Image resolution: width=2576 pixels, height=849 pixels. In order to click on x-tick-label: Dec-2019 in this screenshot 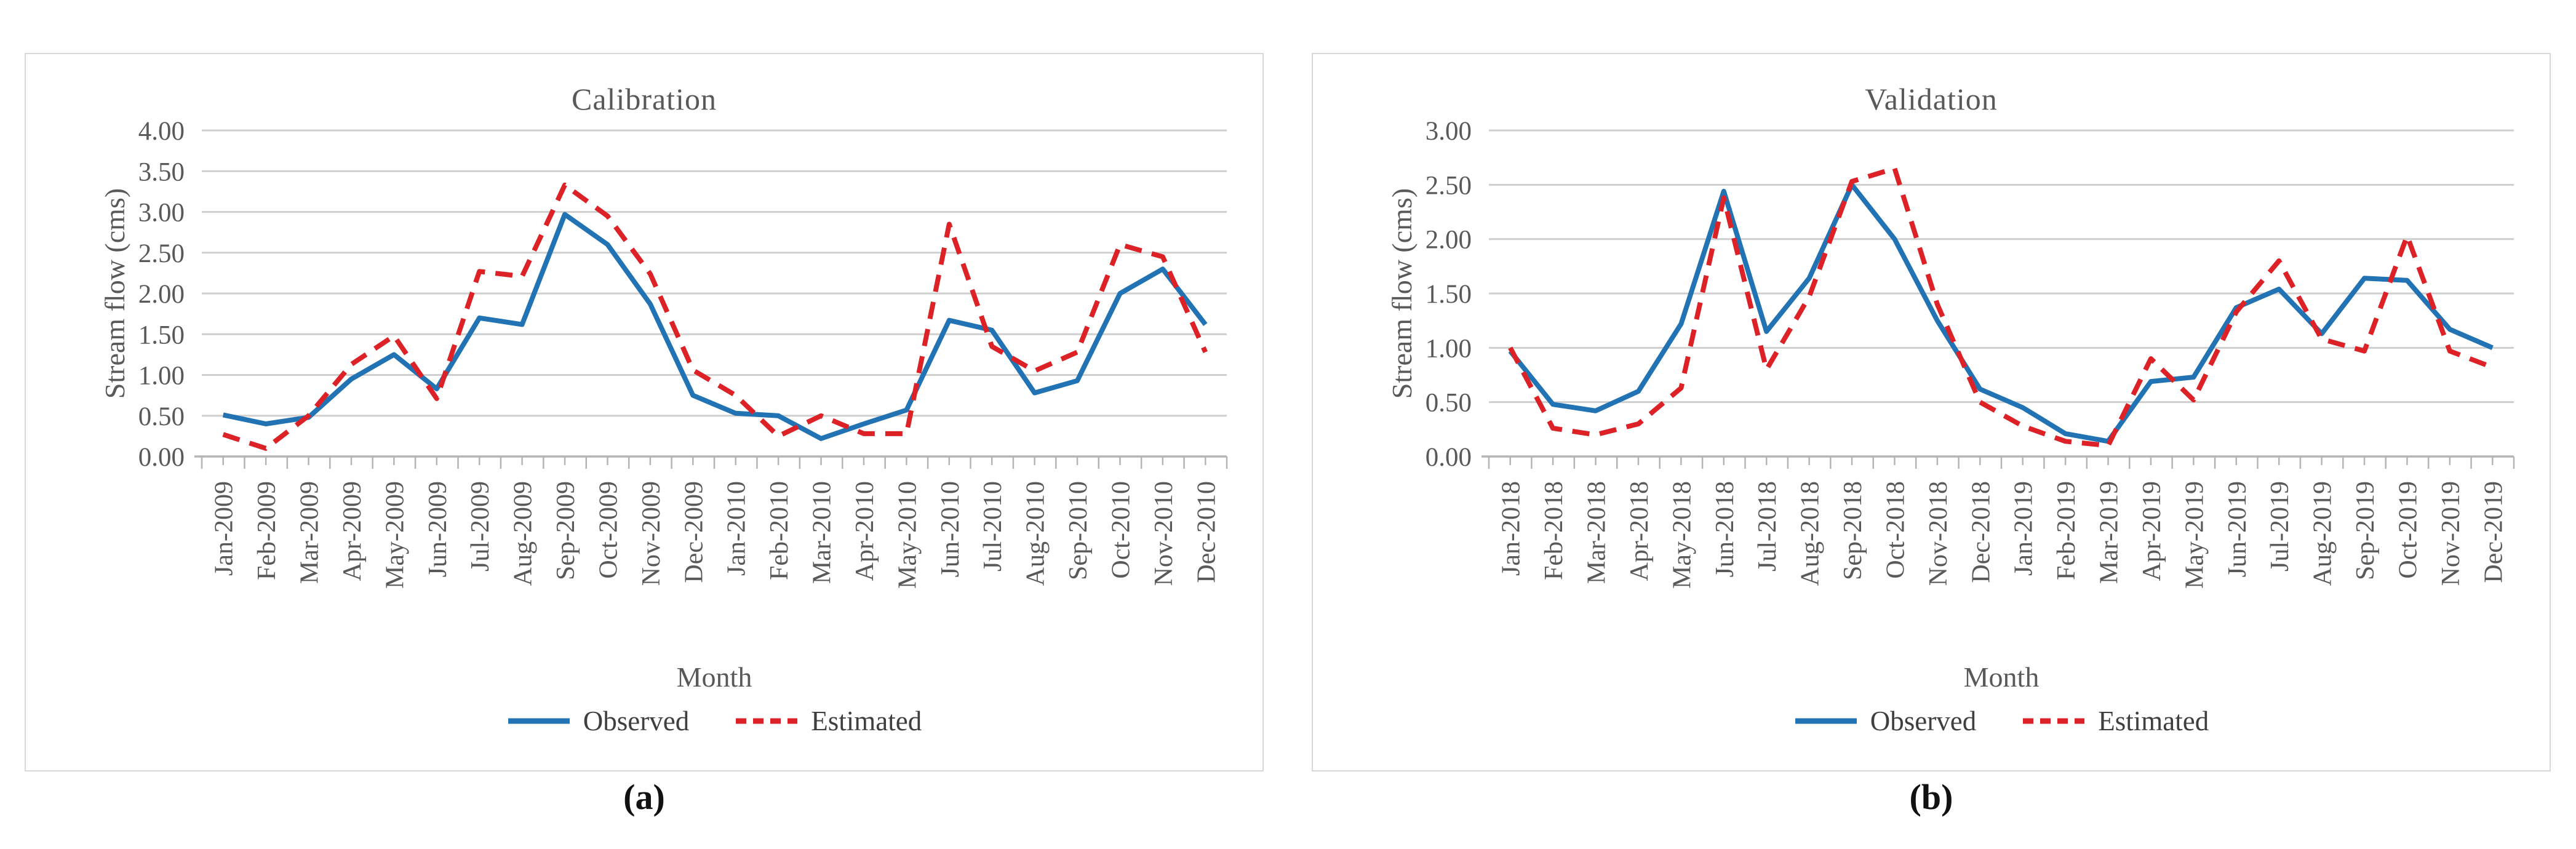, I will do `click(2493, 532)`.